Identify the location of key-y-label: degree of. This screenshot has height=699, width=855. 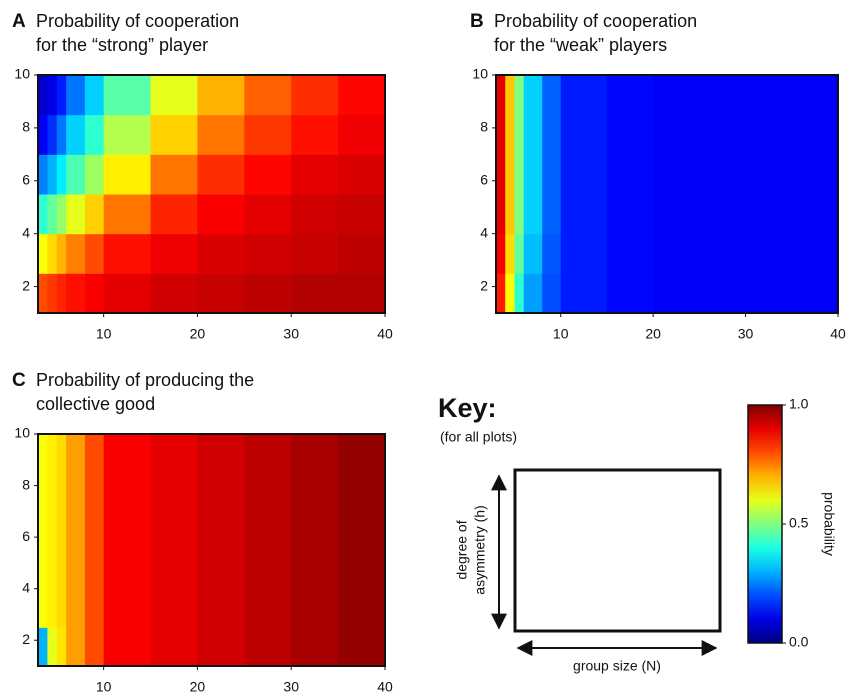
(462, 549).